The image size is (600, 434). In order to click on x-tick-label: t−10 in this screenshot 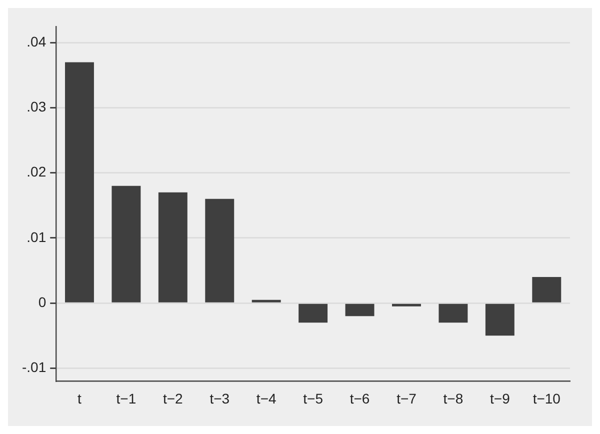, I will do `click(546, 398)`.